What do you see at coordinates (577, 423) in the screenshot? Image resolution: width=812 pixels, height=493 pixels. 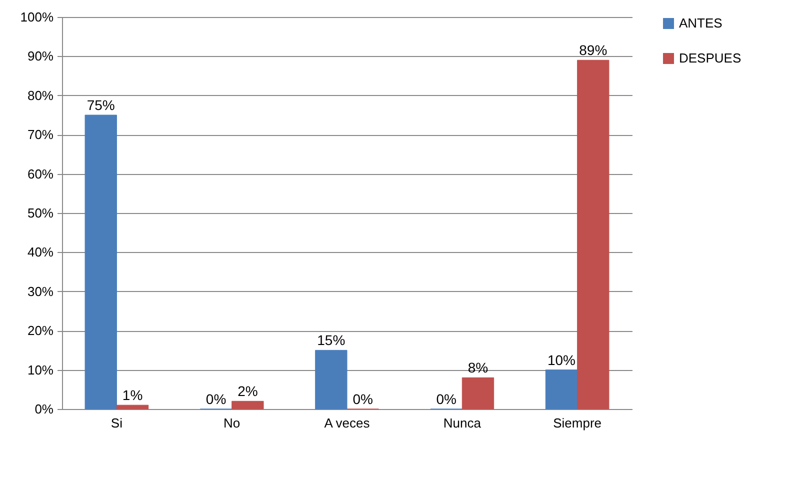 I see `x-tick-label: Siempre` at bounding box center [577, 423].